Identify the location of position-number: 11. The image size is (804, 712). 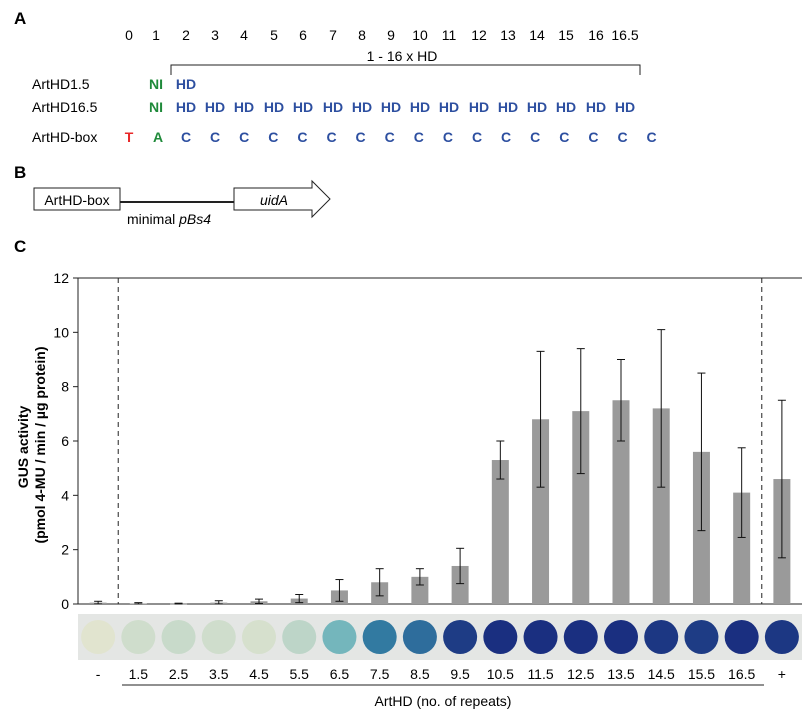
(449, 35).